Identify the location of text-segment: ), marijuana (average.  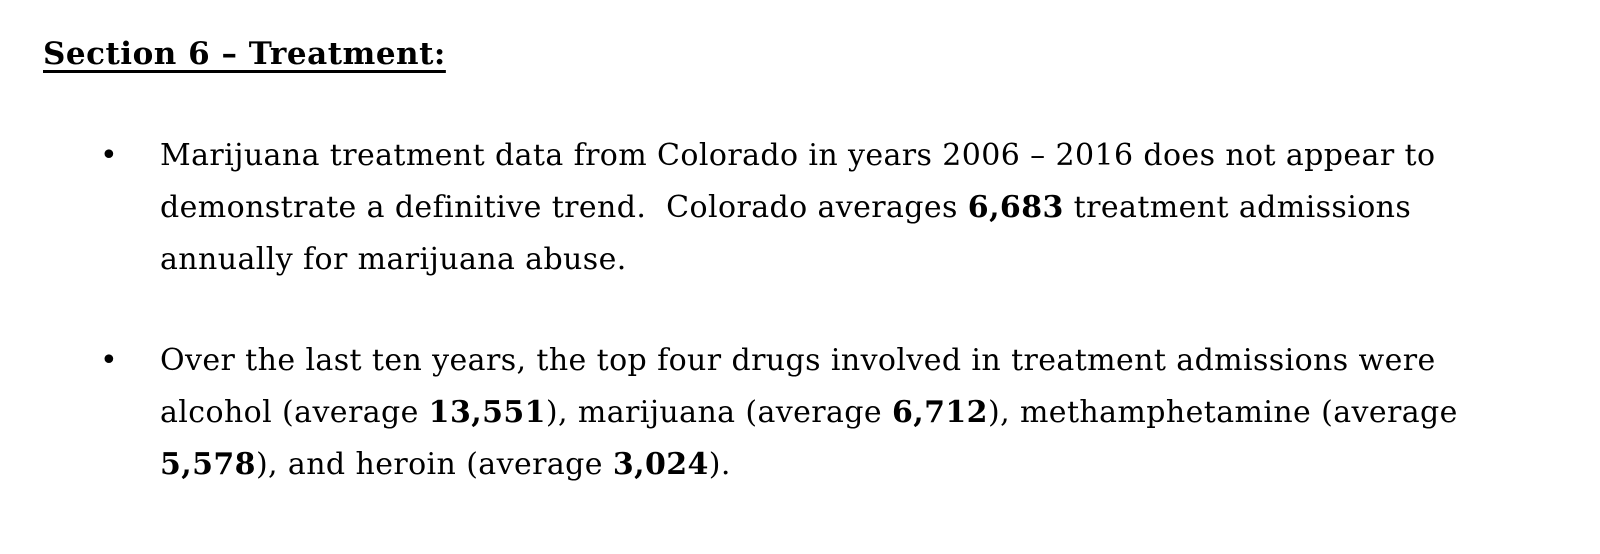
(719, 412).